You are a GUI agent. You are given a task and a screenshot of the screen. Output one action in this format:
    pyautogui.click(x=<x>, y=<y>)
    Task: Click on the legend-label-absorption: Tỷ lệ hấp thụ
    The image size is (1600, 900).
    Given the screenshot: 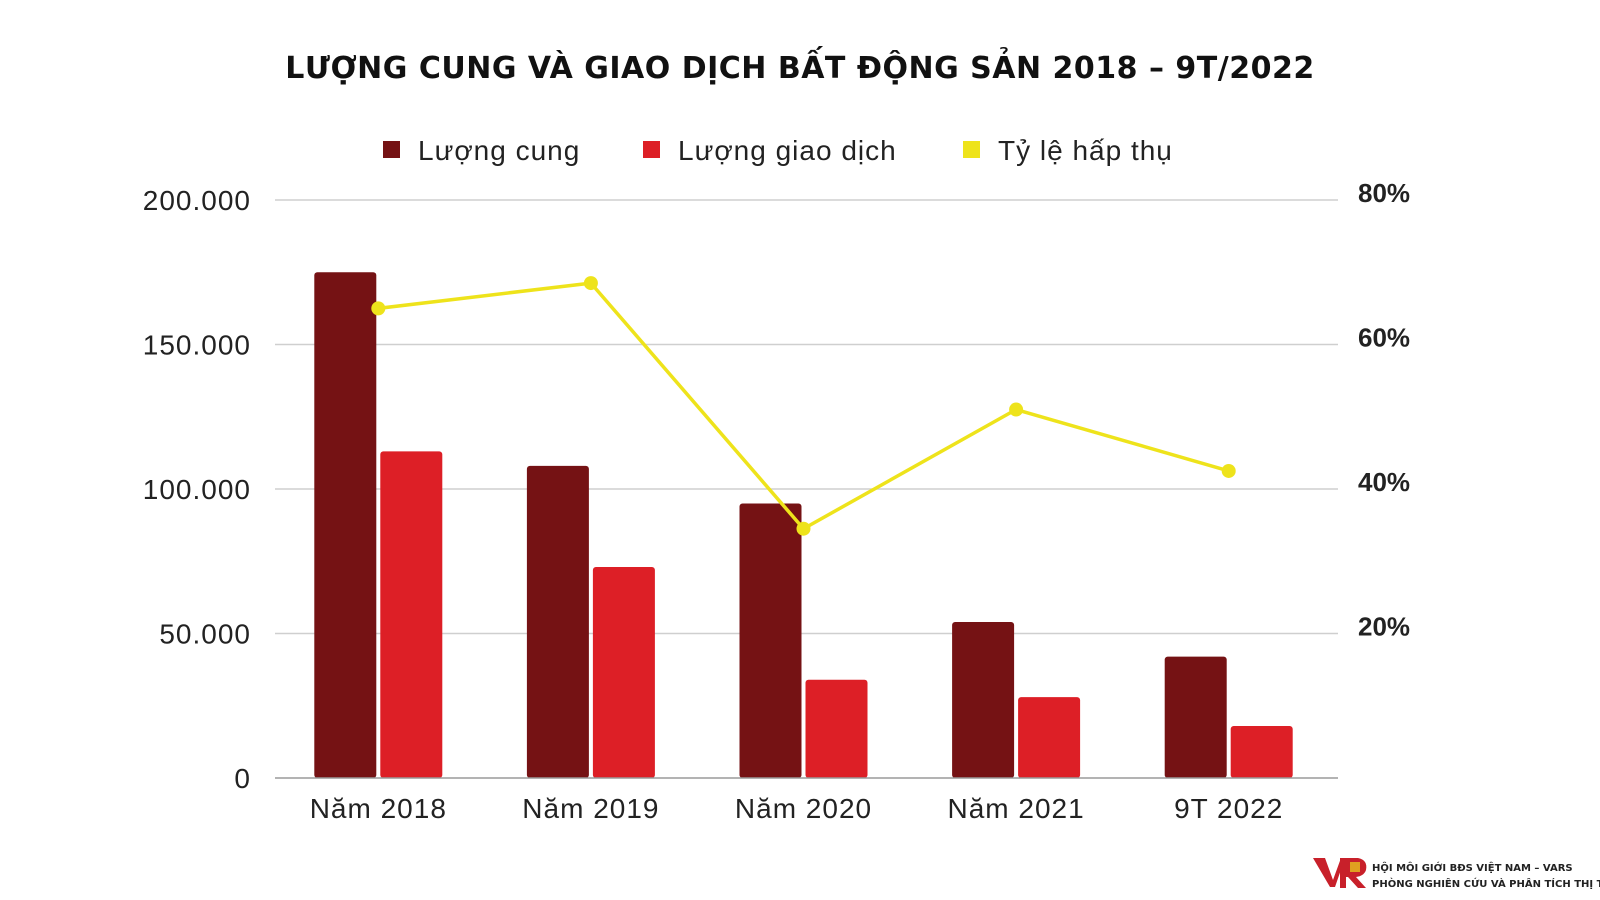 What is the action you would take?
    pyautogui.click(x=1085, y=150)
    